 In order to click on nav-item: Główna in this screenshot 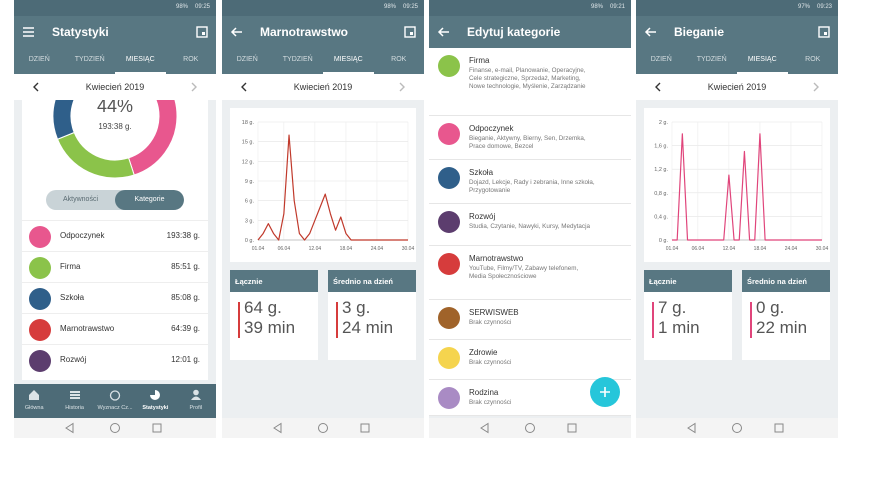, I will do `click(34, 401)`.